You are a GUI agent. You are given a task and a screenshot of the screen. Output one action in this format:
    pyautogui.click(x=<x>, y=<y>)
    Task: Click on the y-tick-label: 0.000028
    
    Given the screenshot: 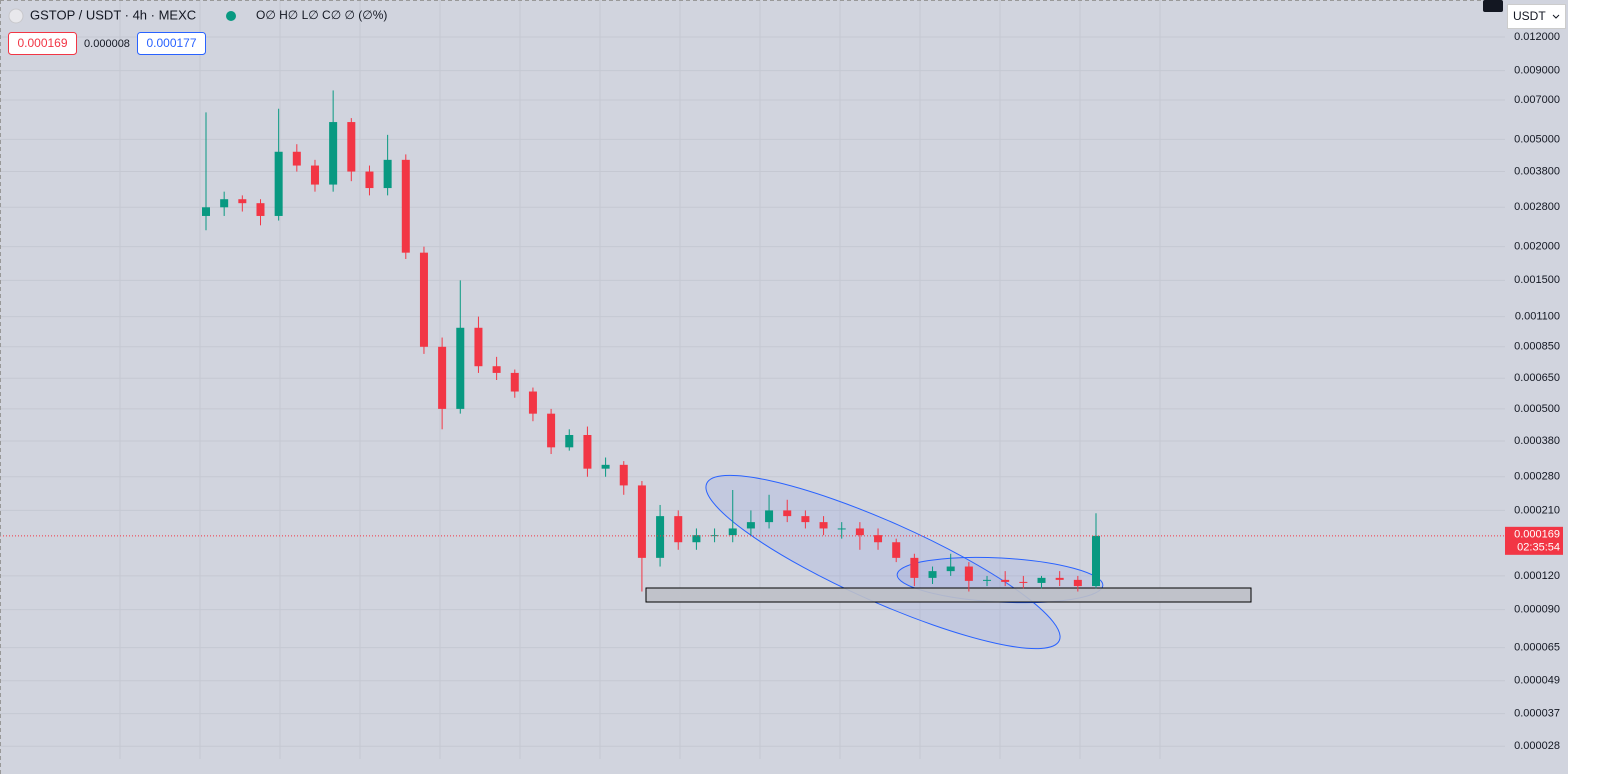 What is the action you would take?
    pyautogui.click(x=1537, y=746)
    